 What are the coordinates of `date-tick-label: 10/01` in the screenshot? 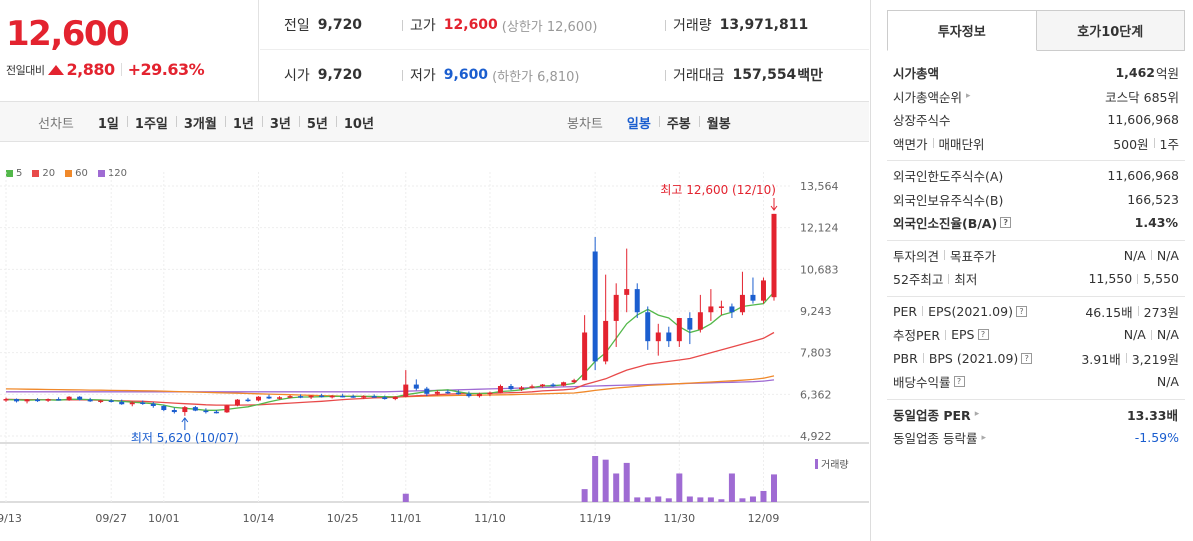 It's located at (164, 518).